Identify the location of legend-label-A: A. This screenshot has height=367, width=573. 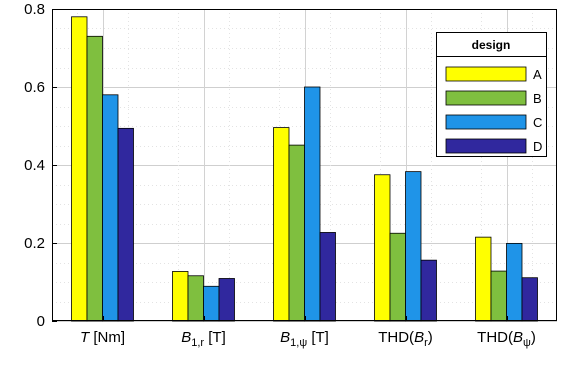
(537, 74).